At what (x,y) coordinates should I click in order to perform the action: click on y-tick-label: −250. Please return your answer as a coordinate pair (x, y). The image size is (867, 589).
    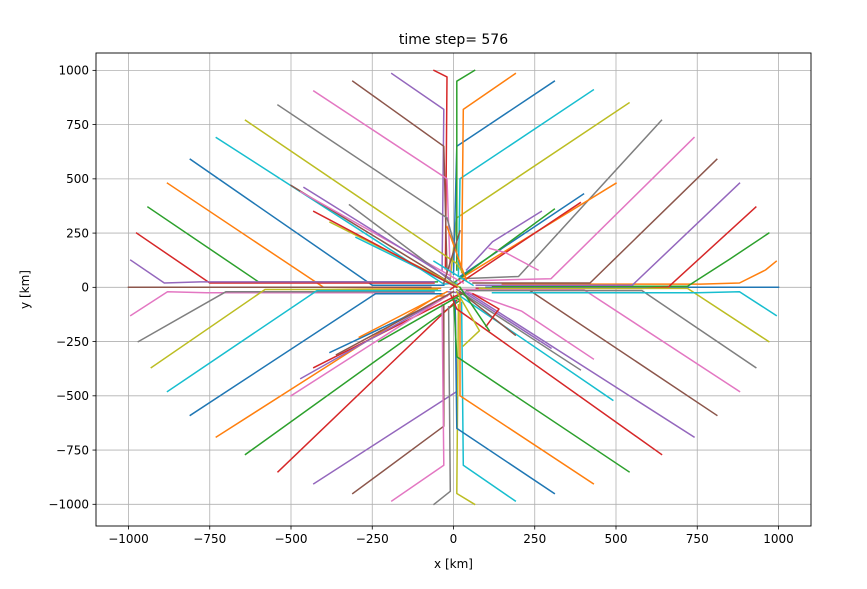
    Looking at the image, I should click on (72, 342).